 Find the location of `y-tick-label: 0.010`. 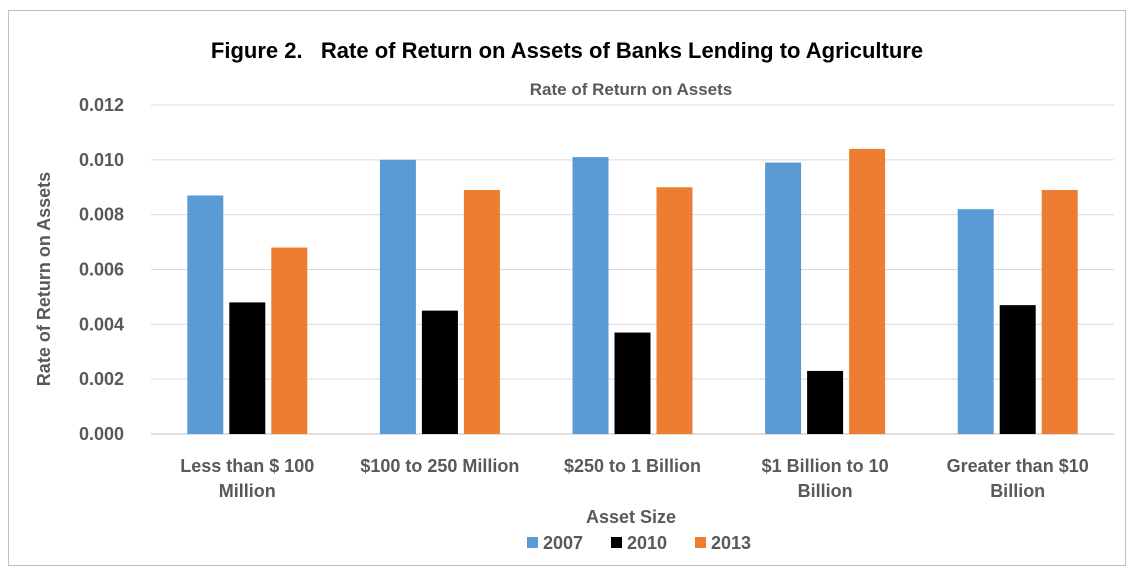

y-tick-label: 0.010 is located at coordinates (101, 160).